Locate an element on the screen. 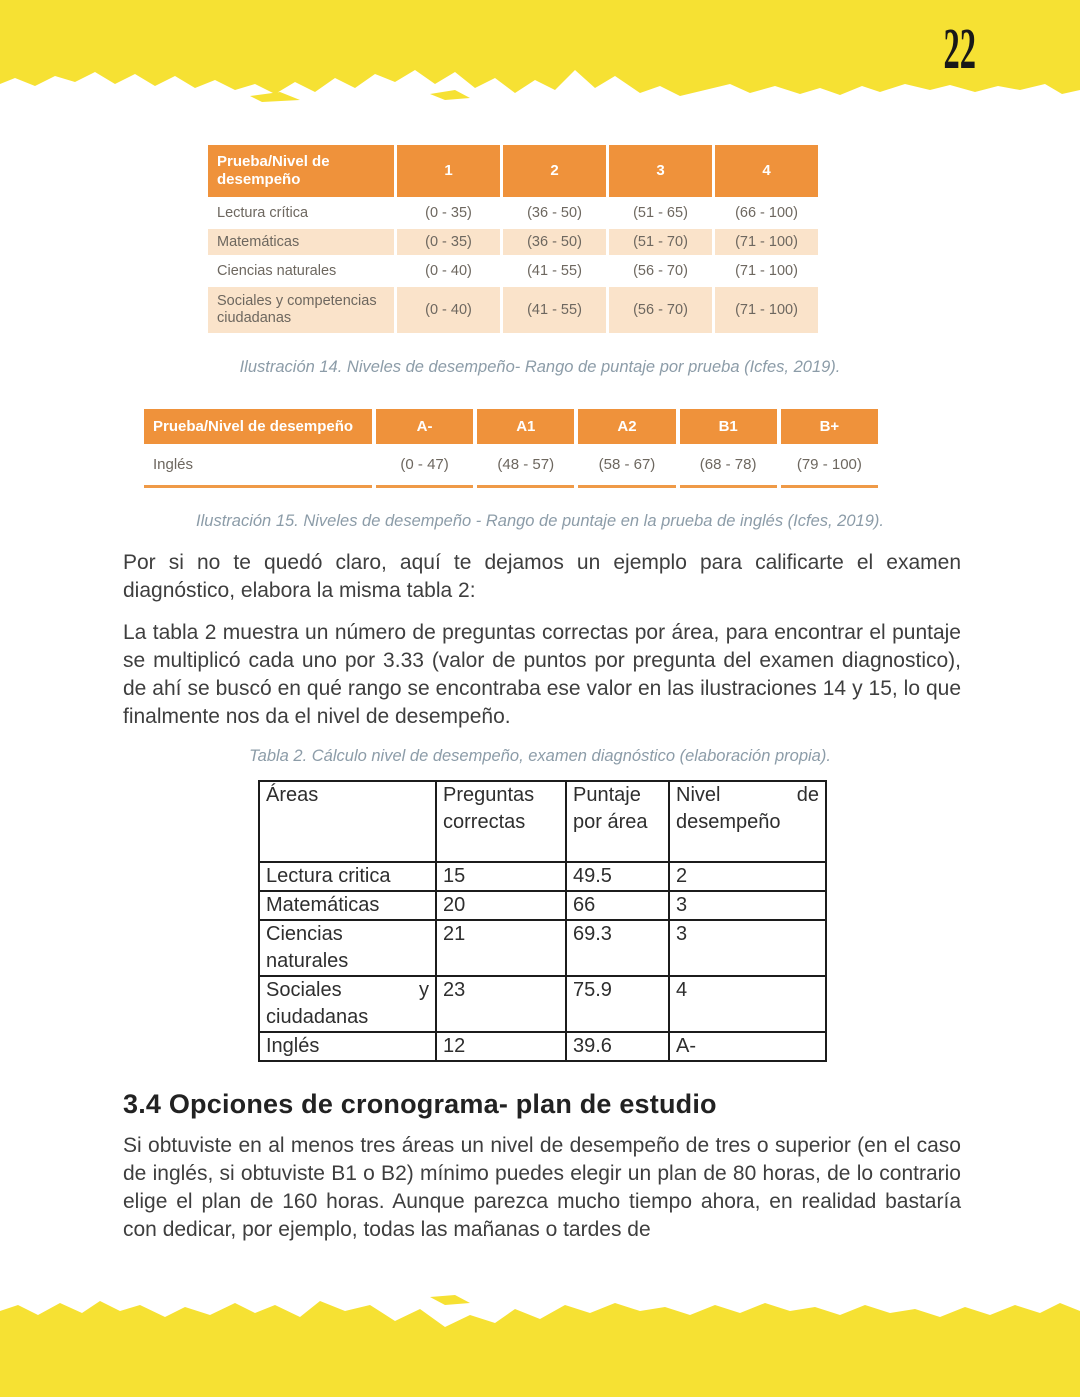 The image size is (1080, 1397). page-number: 22 is located at coordinates (959, 48).